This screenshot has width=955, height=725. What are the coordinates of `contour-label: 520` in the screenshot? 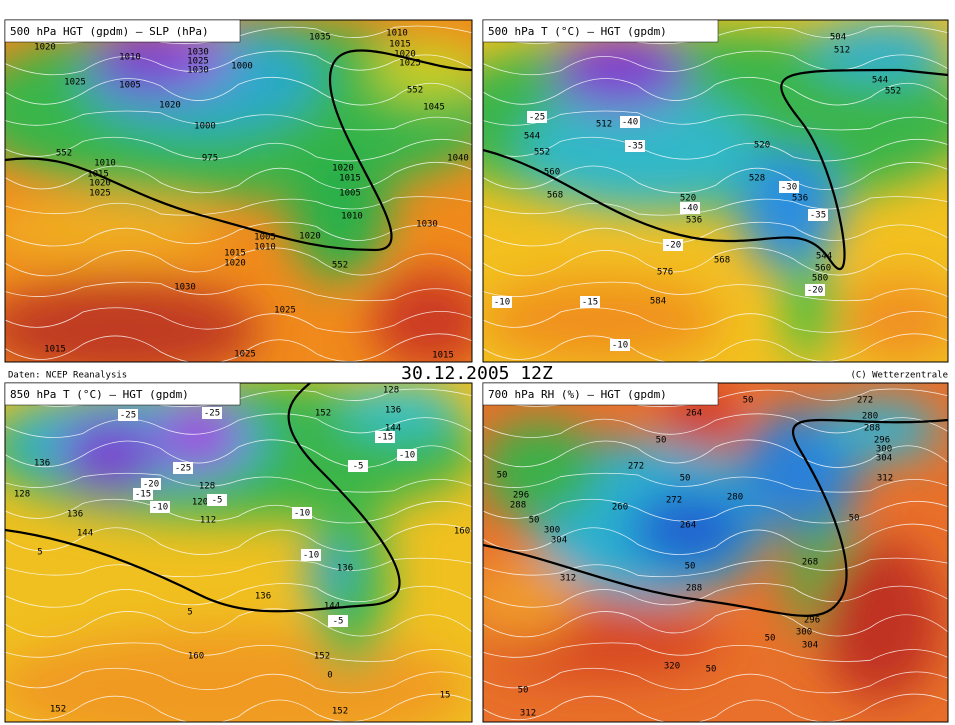 It's located at (688, 199).